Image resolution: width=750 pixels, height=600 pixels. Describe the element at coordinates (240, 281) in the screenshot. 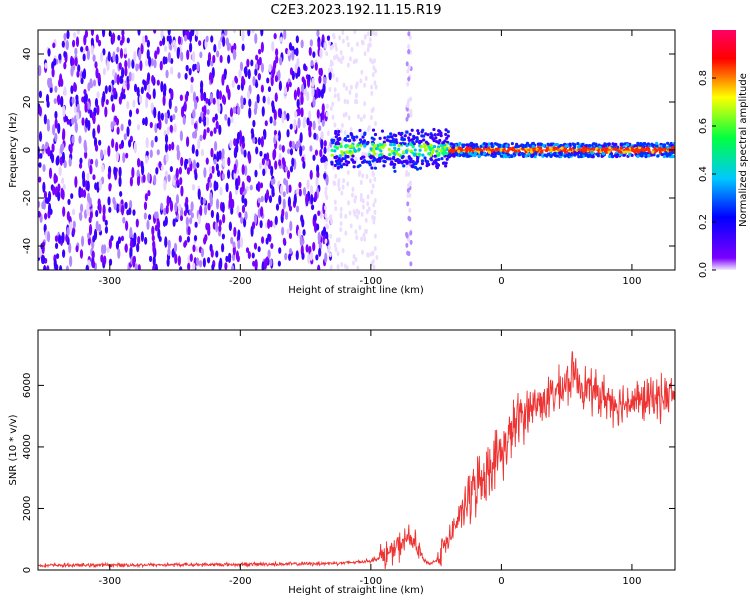

I see `spectrogram-x-tick-label: -200` at that location.